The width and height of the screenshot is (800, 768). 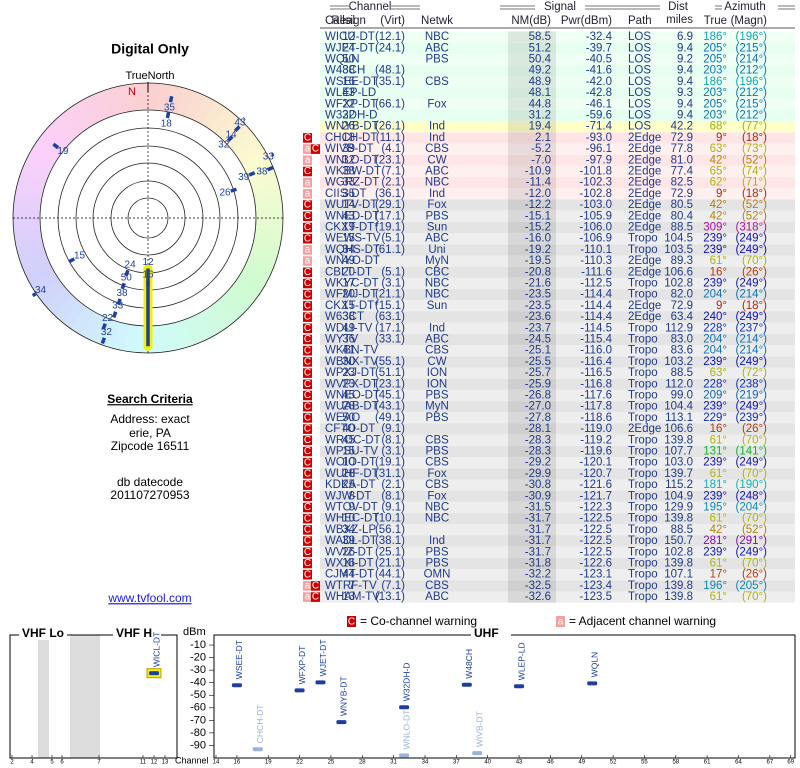 I want to click on cell: (5.1), so click(x=393, y=272).